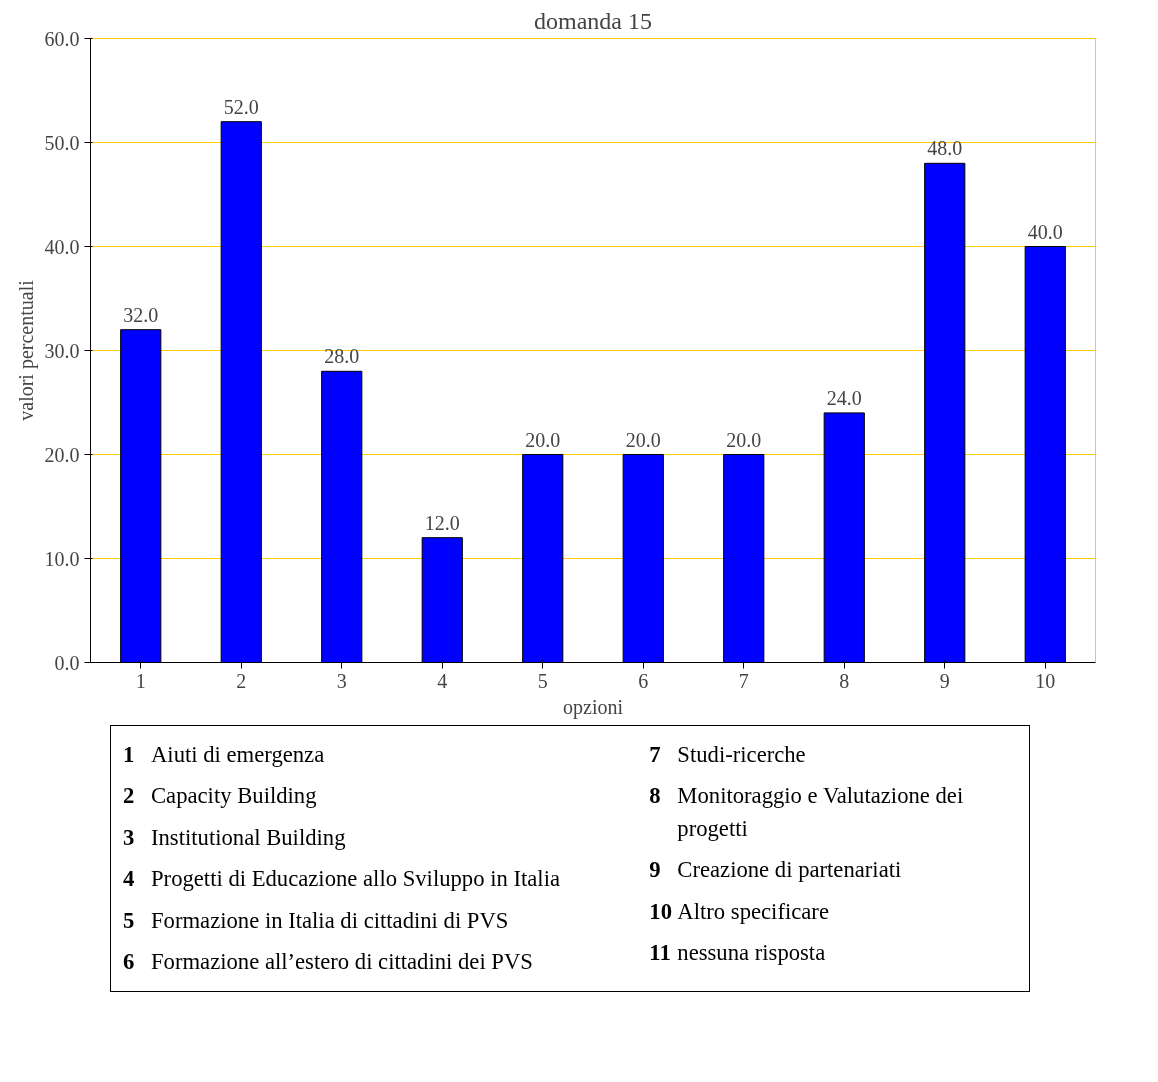 The image size is (1158, 1082). What do you see at coordinates (593, 707) in the screenshot?
I see `x-axis-title: opzioni` at bounding box center [593, 707].